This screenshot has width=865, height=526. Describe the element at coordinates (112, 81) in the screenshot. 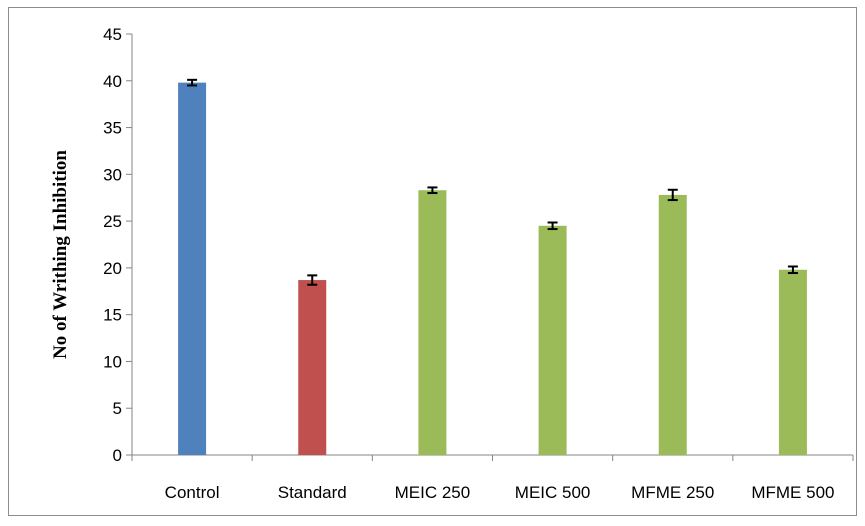

I see `y-tick-label: 40` at that location.